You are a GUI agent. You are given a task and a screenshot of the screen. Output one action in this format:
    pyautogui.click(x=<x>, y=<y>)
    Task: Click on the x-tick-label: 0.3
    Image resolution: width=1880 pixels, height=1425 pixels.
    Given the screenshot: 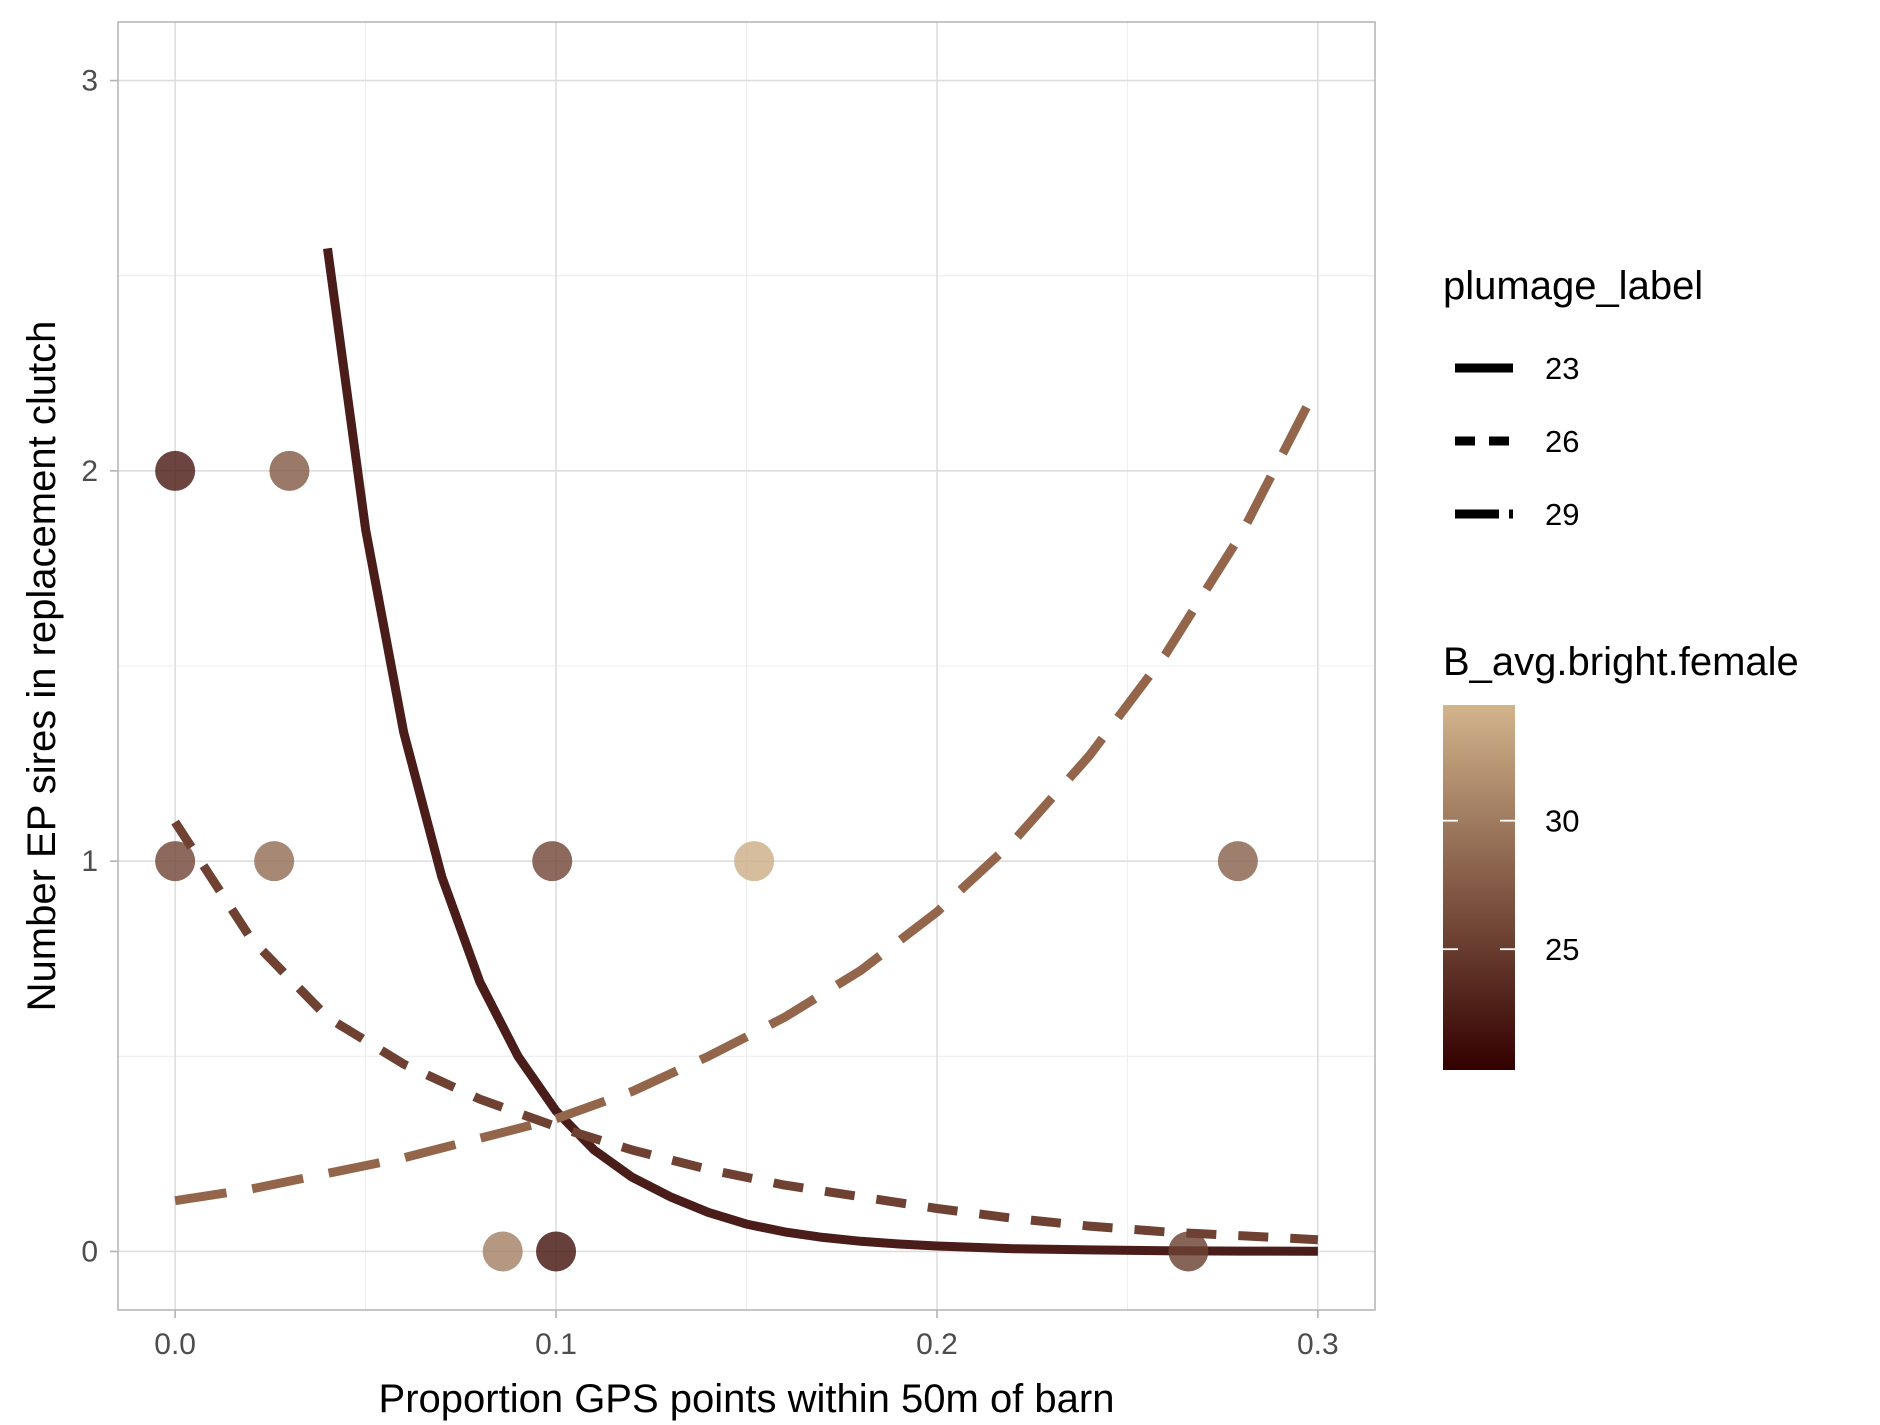 What is the action you would take?
    pyautogui.click(x=1318, y=1344)
    